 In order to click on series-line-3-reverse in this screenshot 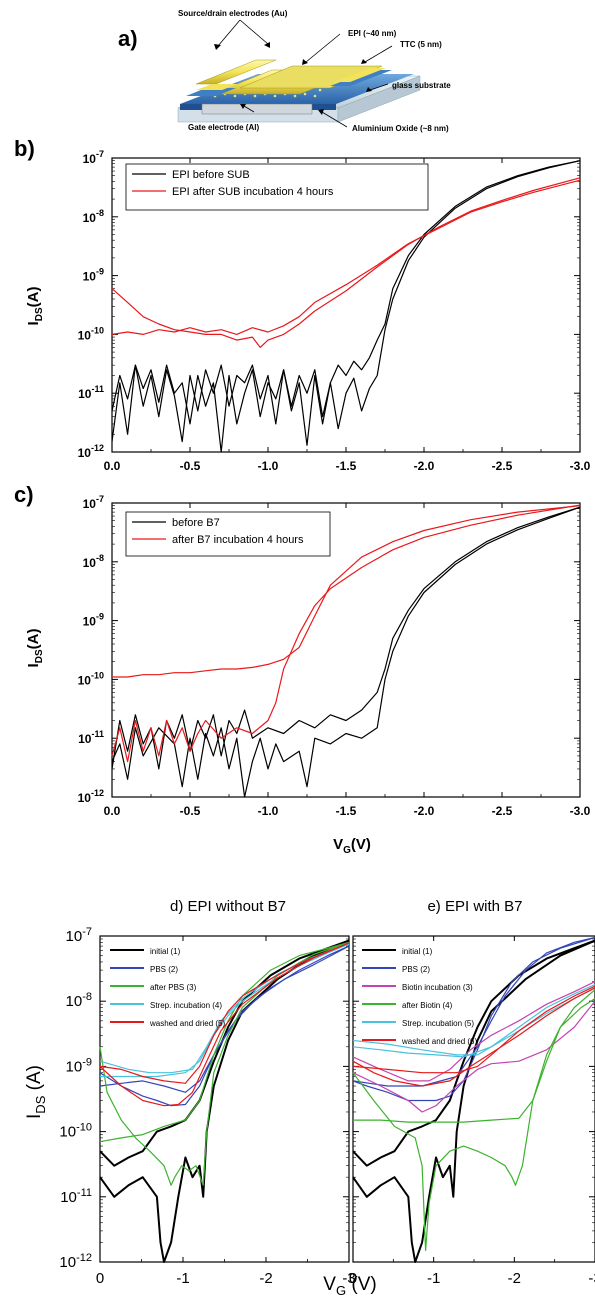, I will do `click(224, 1063)`.